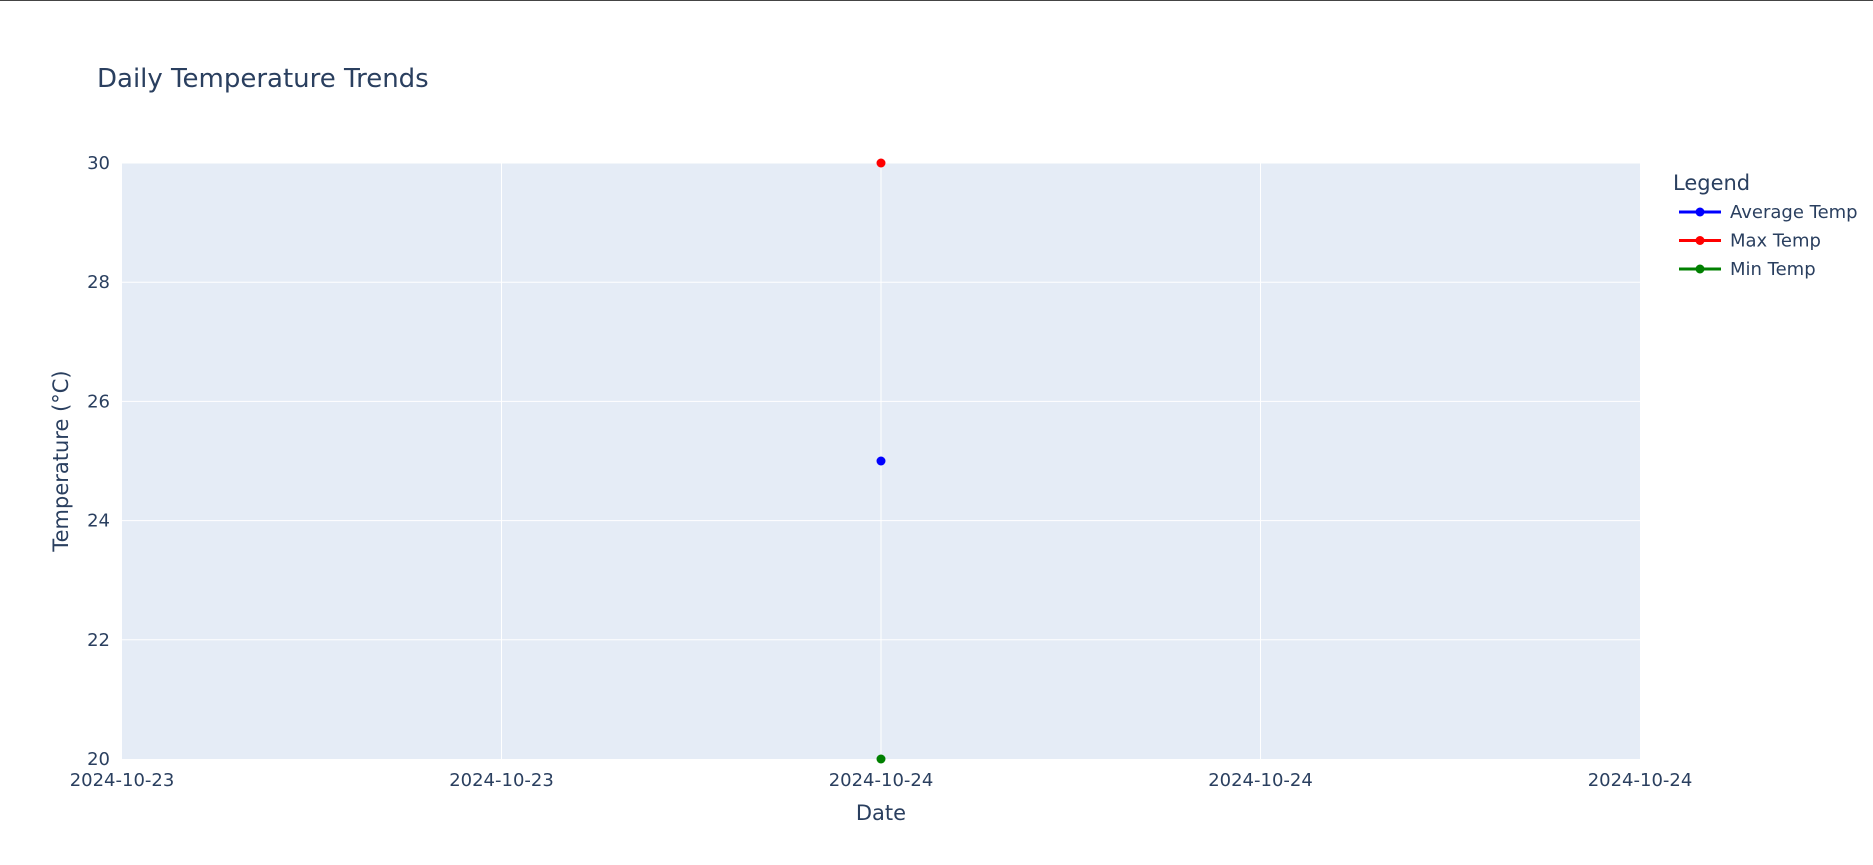 The image size is (1873, 865). I want to click on series-layer, so click(881, 461).